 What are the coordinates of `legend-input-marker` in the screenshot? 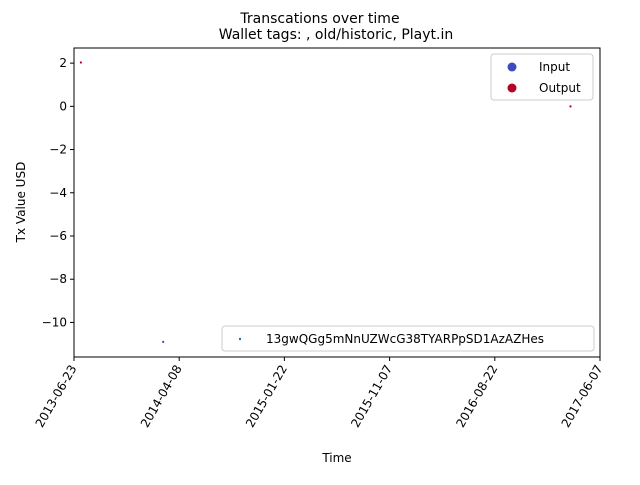 It's located at (512, 67).